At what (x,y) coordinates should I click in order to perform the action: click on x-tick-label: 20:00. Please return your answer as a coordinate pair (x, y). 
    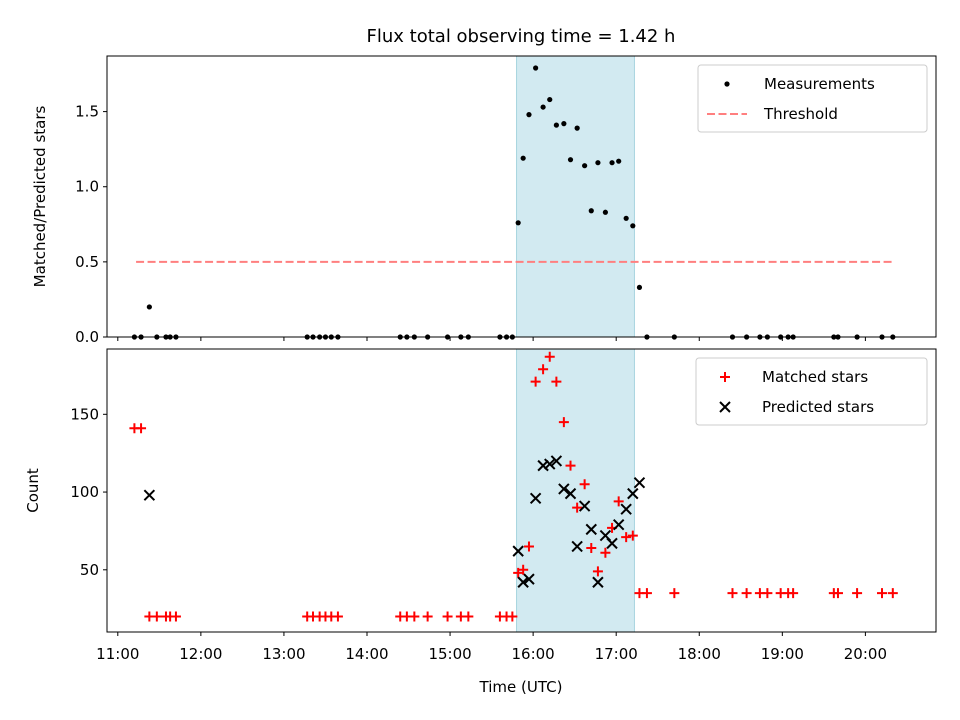
    Looking at the image, I should click on (865, 654).